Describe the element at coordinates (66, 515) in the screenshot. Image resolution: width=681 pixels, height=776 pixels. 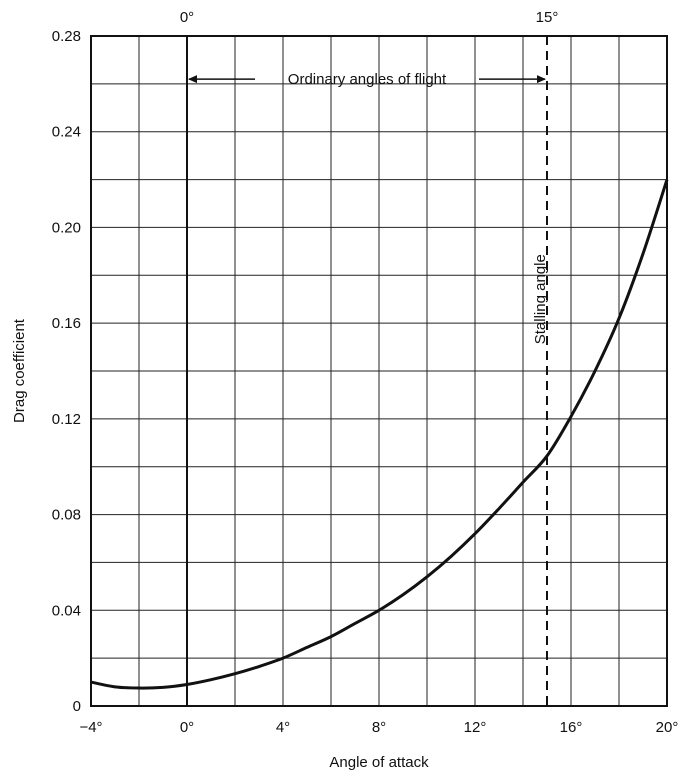
I see `y-tick-label: 0.08` at that location.